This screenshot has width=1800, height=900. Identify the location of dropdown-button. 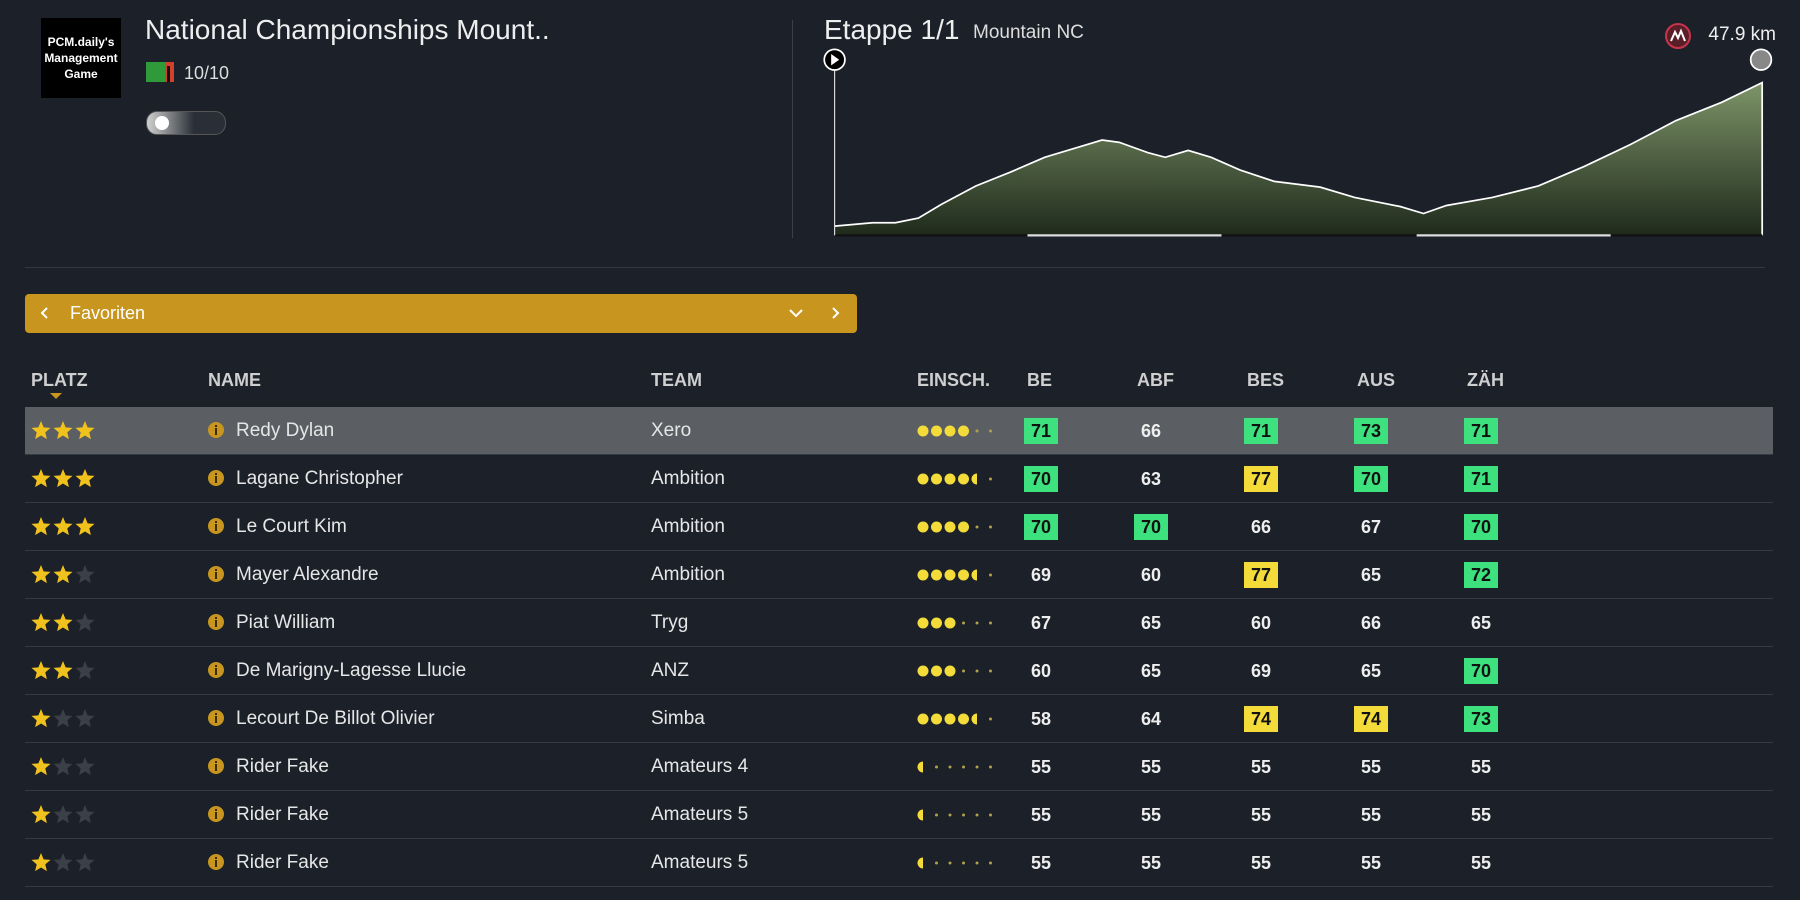
(796, 313).